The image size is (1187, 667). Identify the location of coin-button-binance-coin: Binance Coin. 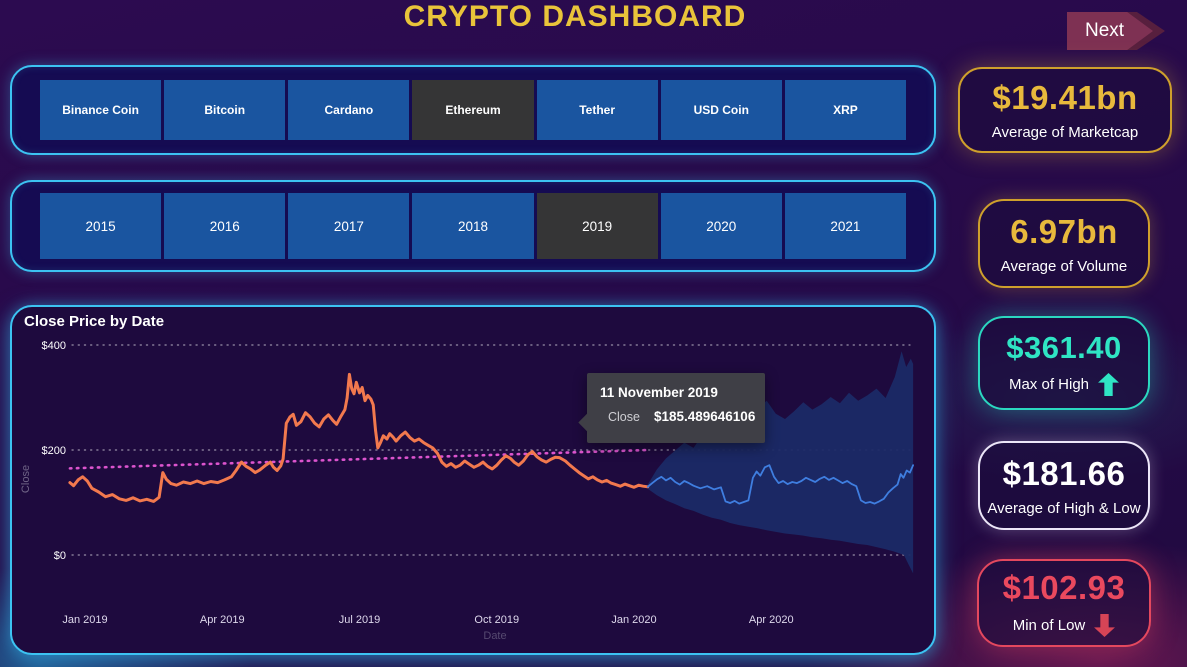
(101, 110).